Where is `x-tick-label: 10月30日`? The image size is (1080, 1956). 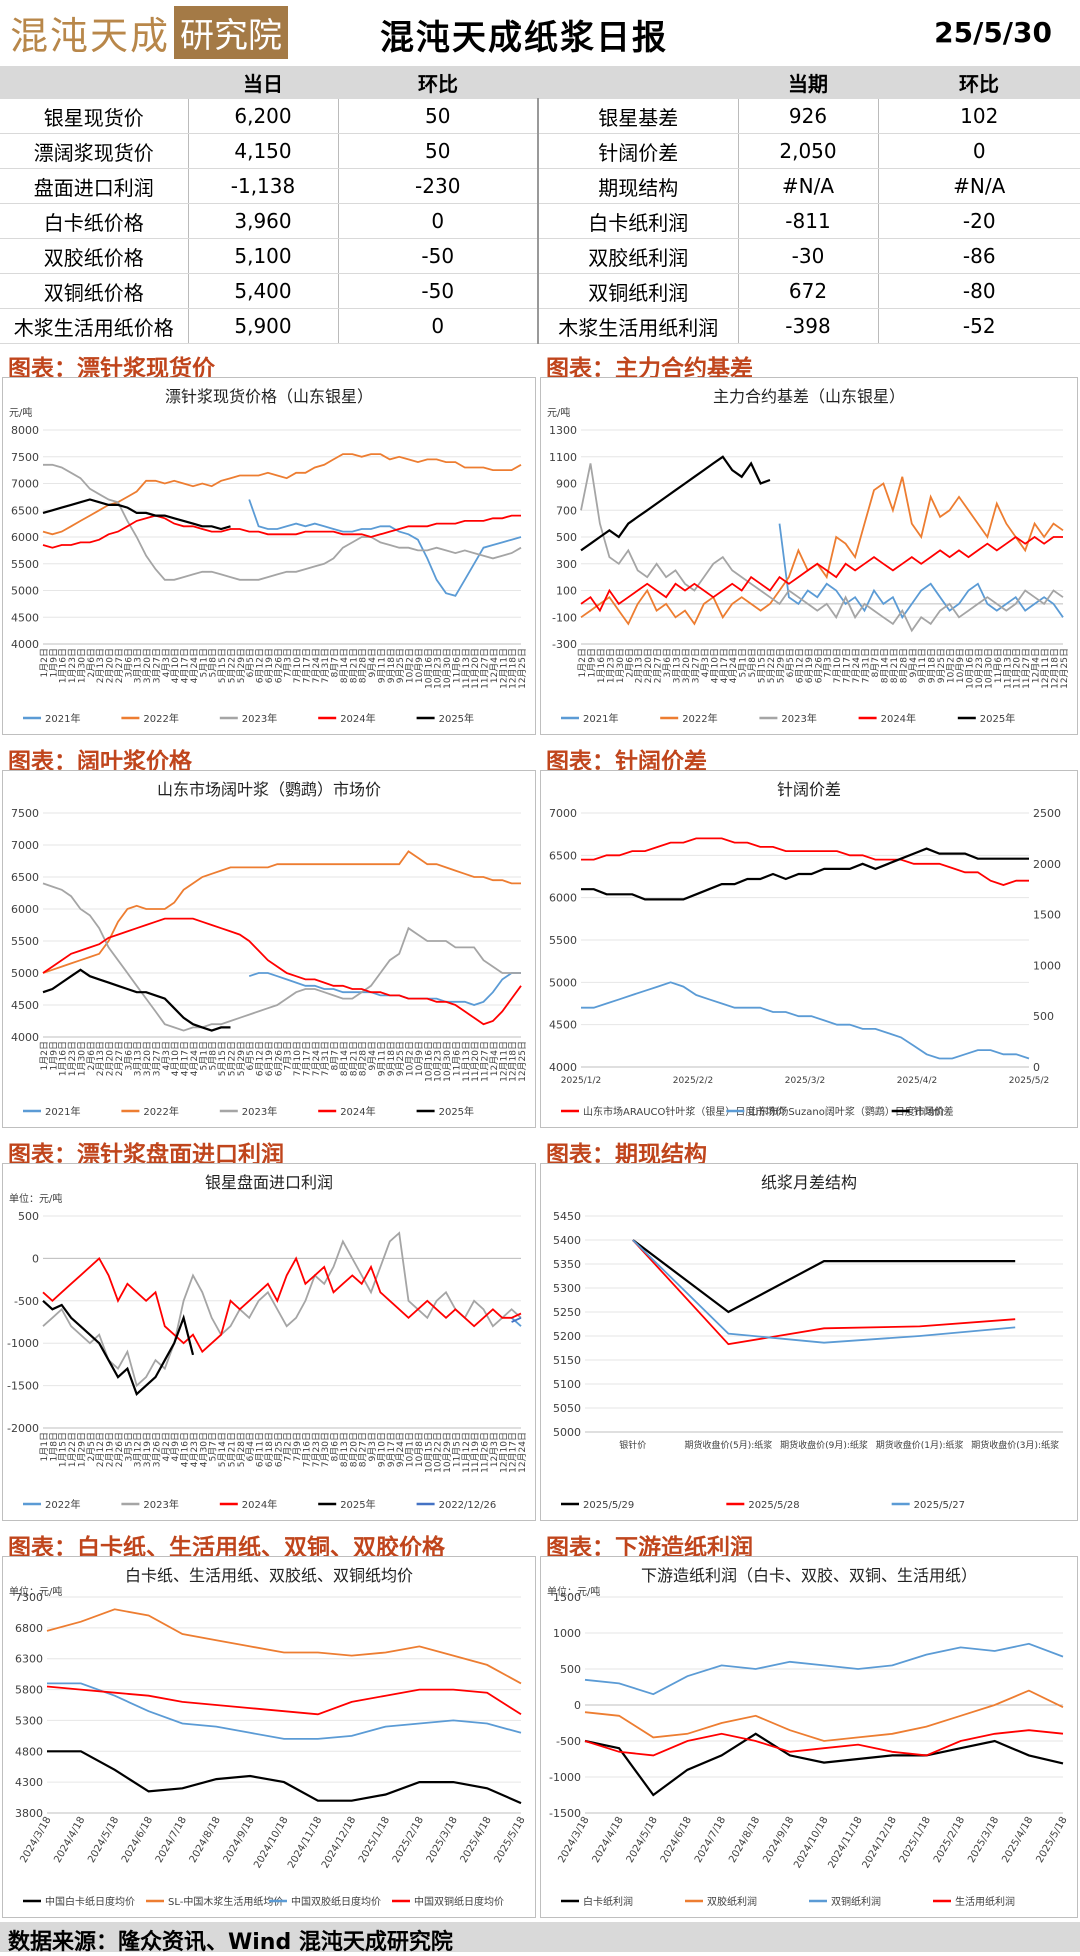 x-tick-label: 10月30日 is located at coordinates (988, 668).